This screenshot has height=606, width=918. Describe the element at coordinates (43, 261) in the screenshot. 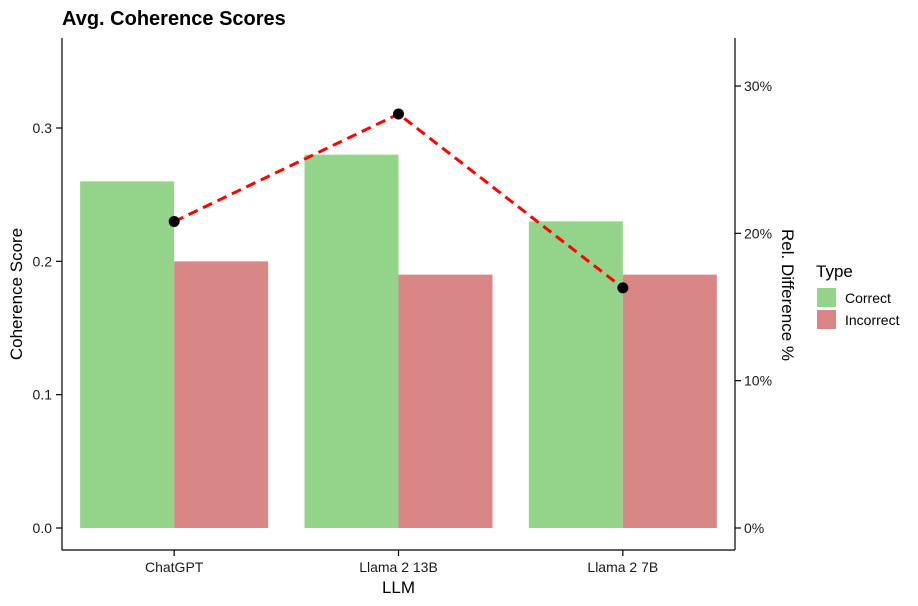

I see `y-tick-label: 0.2` at that location.